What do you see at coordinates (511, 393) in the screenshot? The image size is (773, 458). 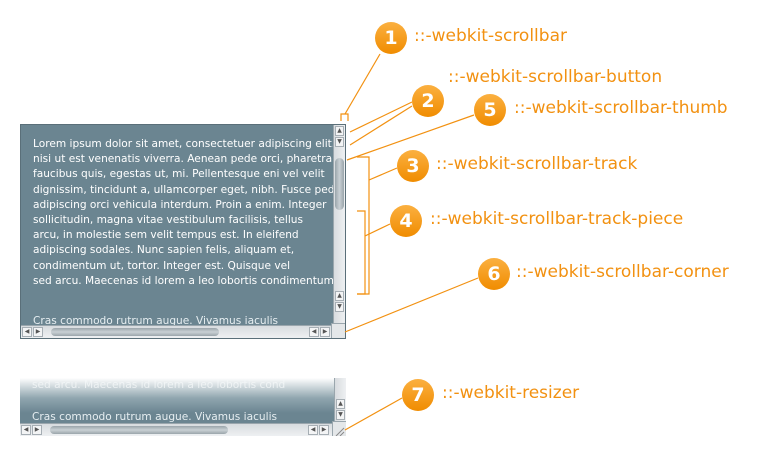 I see `callout-label-resizer: ::-webkit-resizer` at bounding box center [511, 393].